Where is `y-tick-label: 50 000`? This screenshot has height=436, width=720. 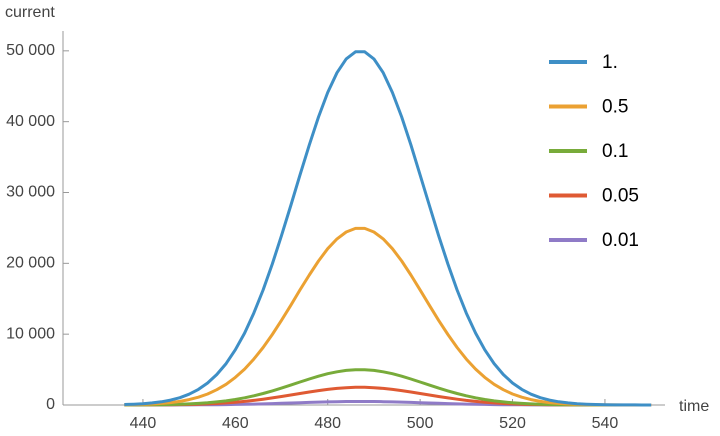 y-tick-label: 50 000 is located at coordinates (30, 50).